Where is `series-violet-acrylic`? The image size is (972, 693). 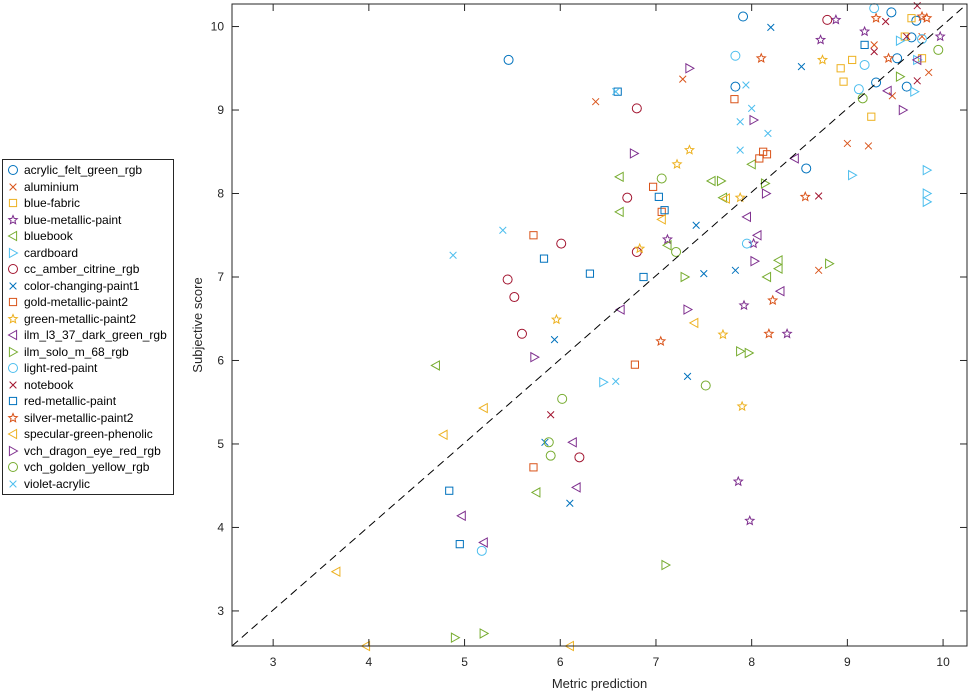 series-violet-acrylic is located at coordinates (610, 233).